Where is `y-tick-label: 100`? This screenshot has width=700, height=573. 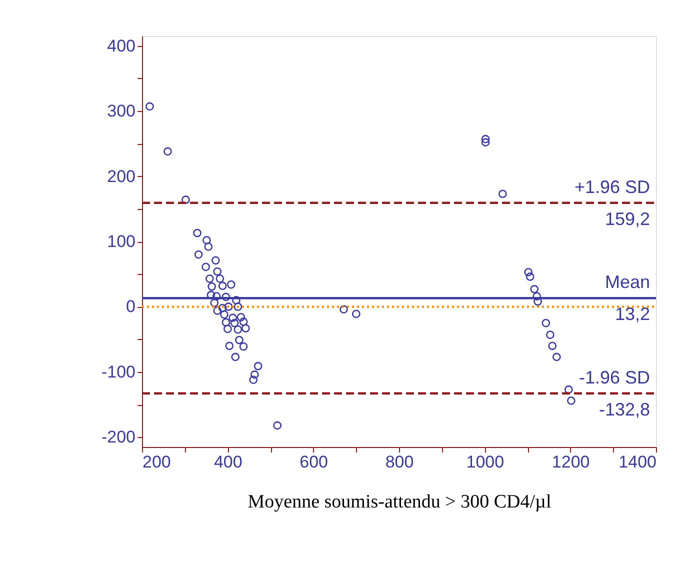
y-tick-label: 100 is located at coordinates (121, 241).